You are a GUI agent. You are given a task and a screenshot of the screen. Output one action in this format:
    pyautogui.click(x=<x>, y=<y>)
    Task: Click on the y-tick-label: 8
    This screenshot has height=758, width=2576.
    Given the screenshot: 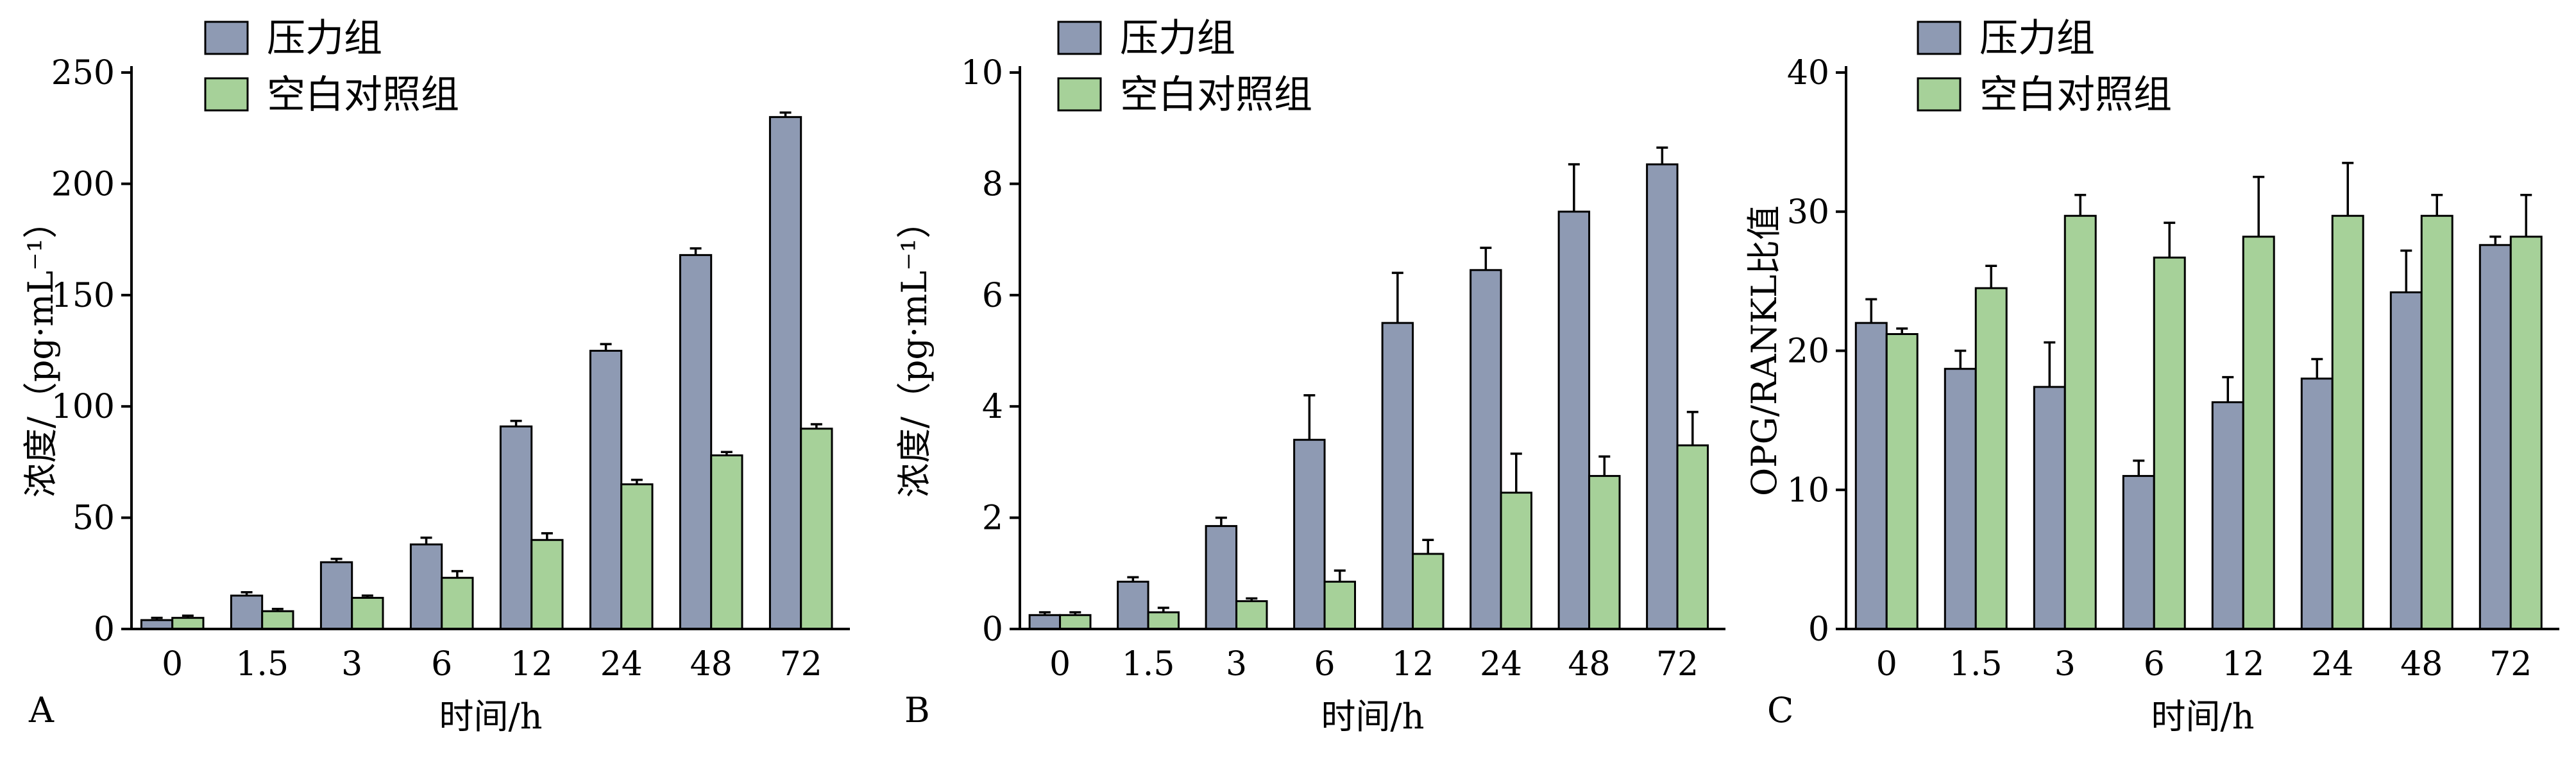 What is the action you would take?
    pyautogui.click(x=992, y=184)
    